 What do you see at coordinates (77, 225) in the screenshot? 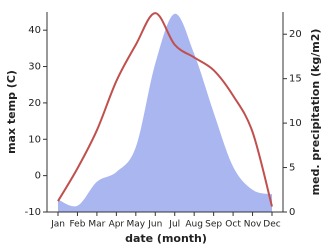
I see `x-tick-label: Feb` at bounding box center [77, 225].